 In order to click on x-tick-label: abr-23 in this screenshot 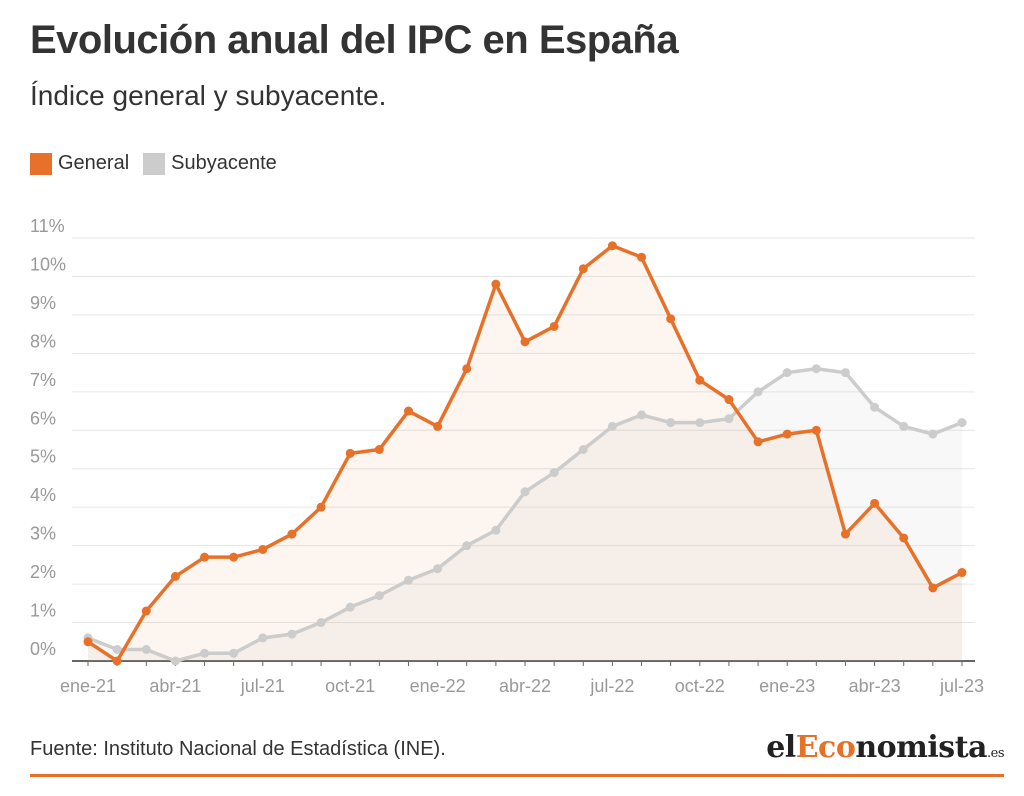, I will do `click(875, 686)`.